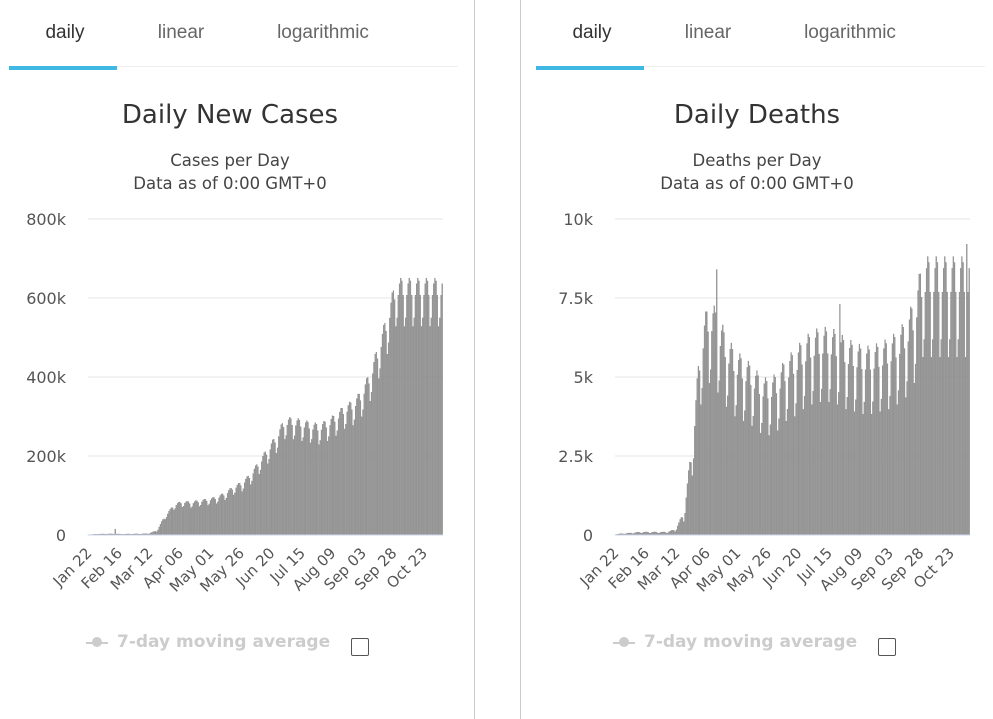 This screenshot has width=993, height=719. Describe the element at coordinates (708, 32) in the screenshot. I see `tab-linear: linear` at that location.